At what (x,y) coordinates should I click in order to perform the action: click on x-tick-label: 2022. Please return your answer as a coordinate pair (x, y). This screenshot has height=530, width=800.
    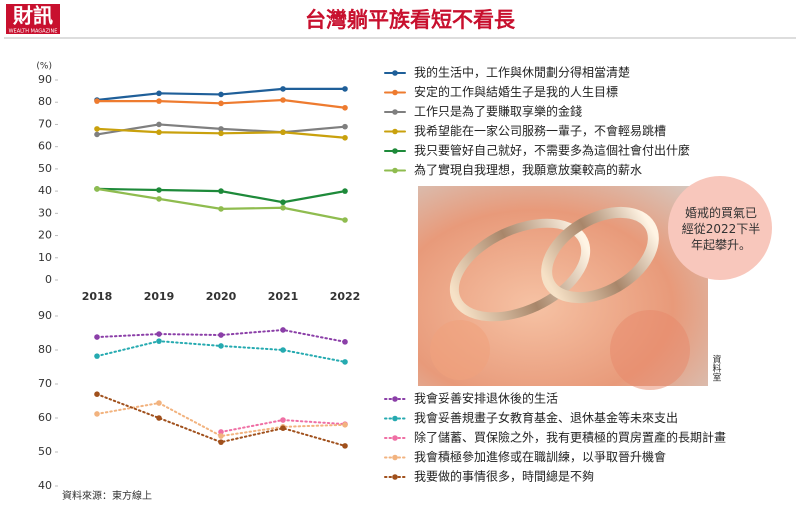
    Looking at the image, I should click on (345, 296).